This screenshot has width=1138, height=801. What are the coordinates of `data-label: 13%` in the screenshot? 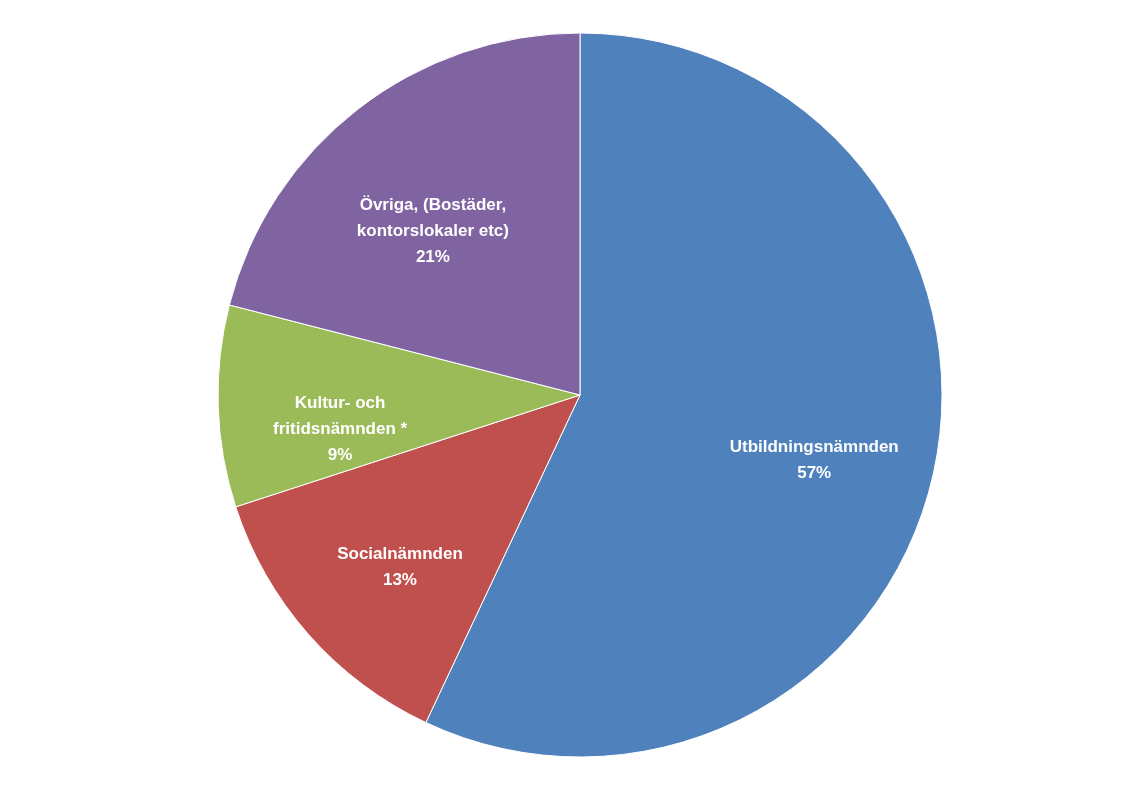 It's located at (399, 579).